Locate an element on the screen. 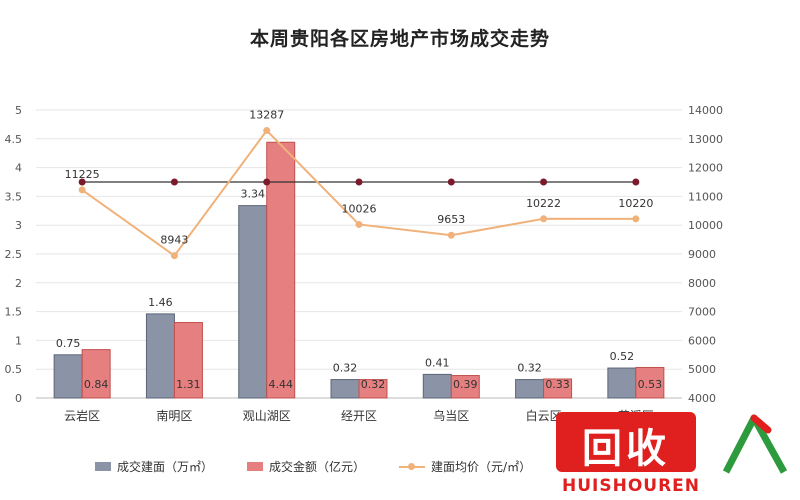 This screenshot has width=800, height=500. y-right-tick-label: 10000 is located at coordinates (705, 225).